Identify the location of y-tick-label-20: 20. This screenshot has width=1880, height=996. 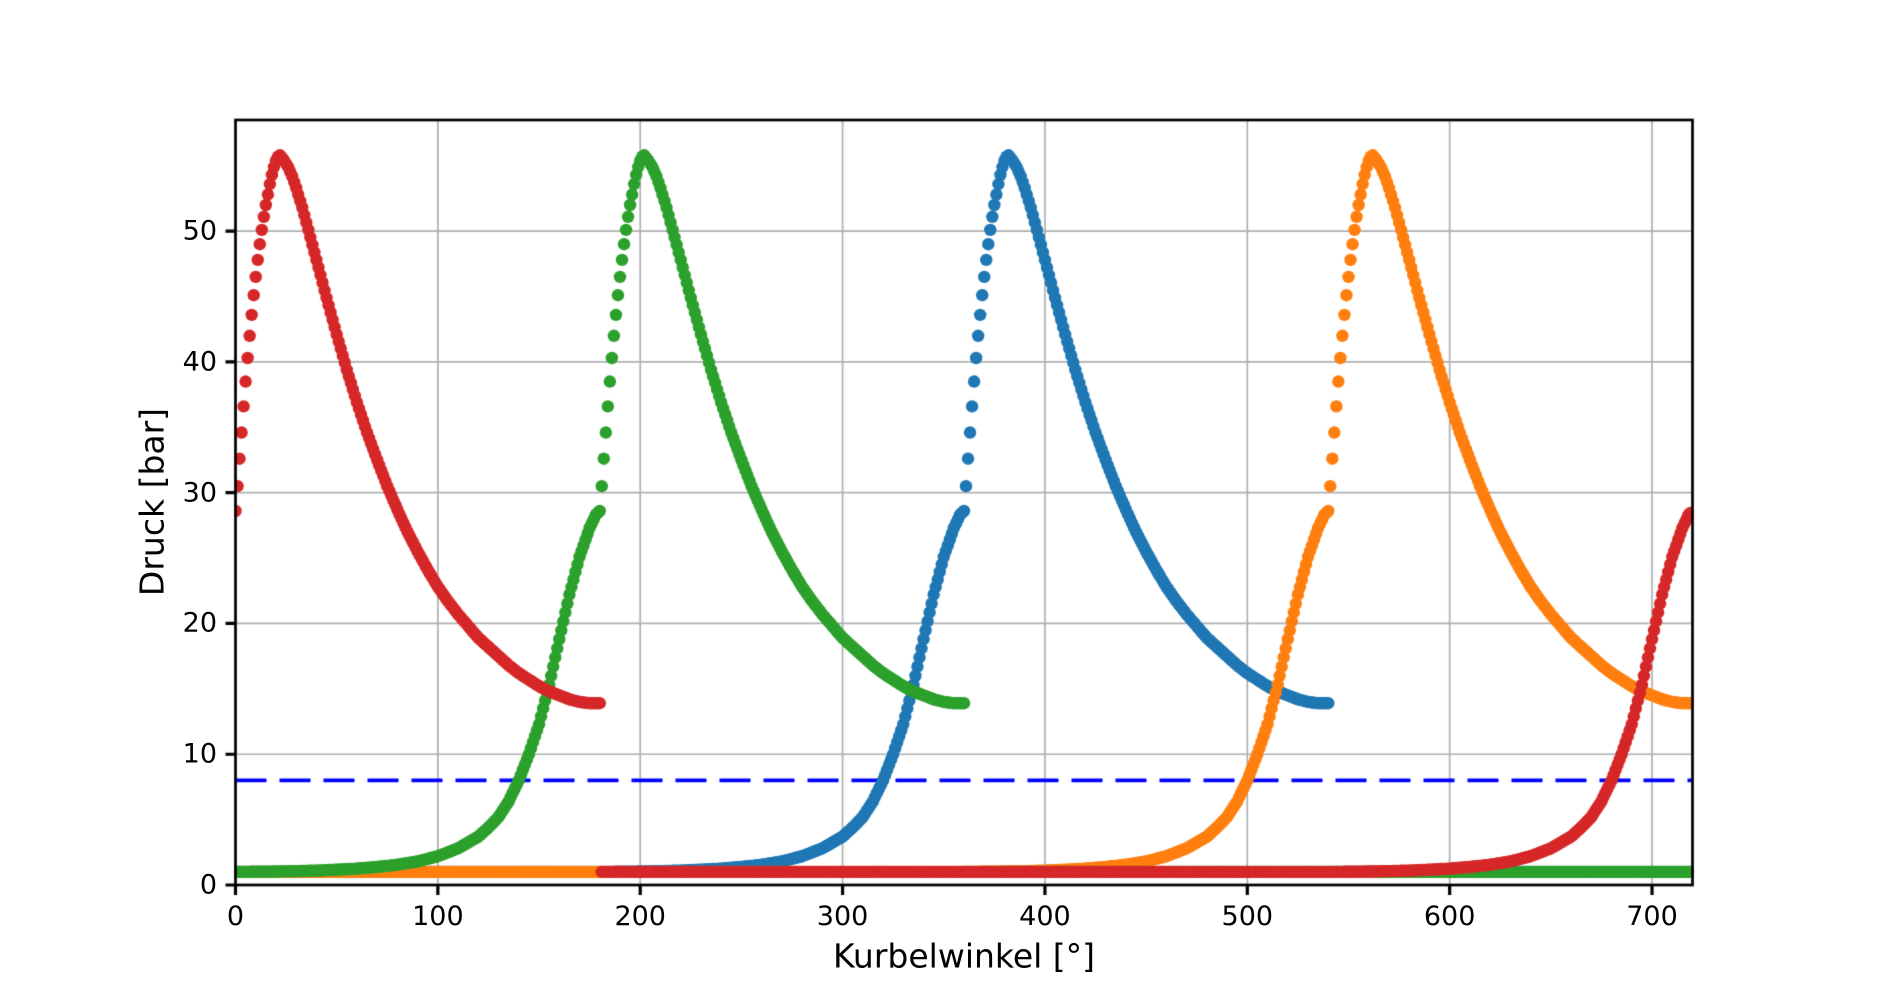
(199, 623).